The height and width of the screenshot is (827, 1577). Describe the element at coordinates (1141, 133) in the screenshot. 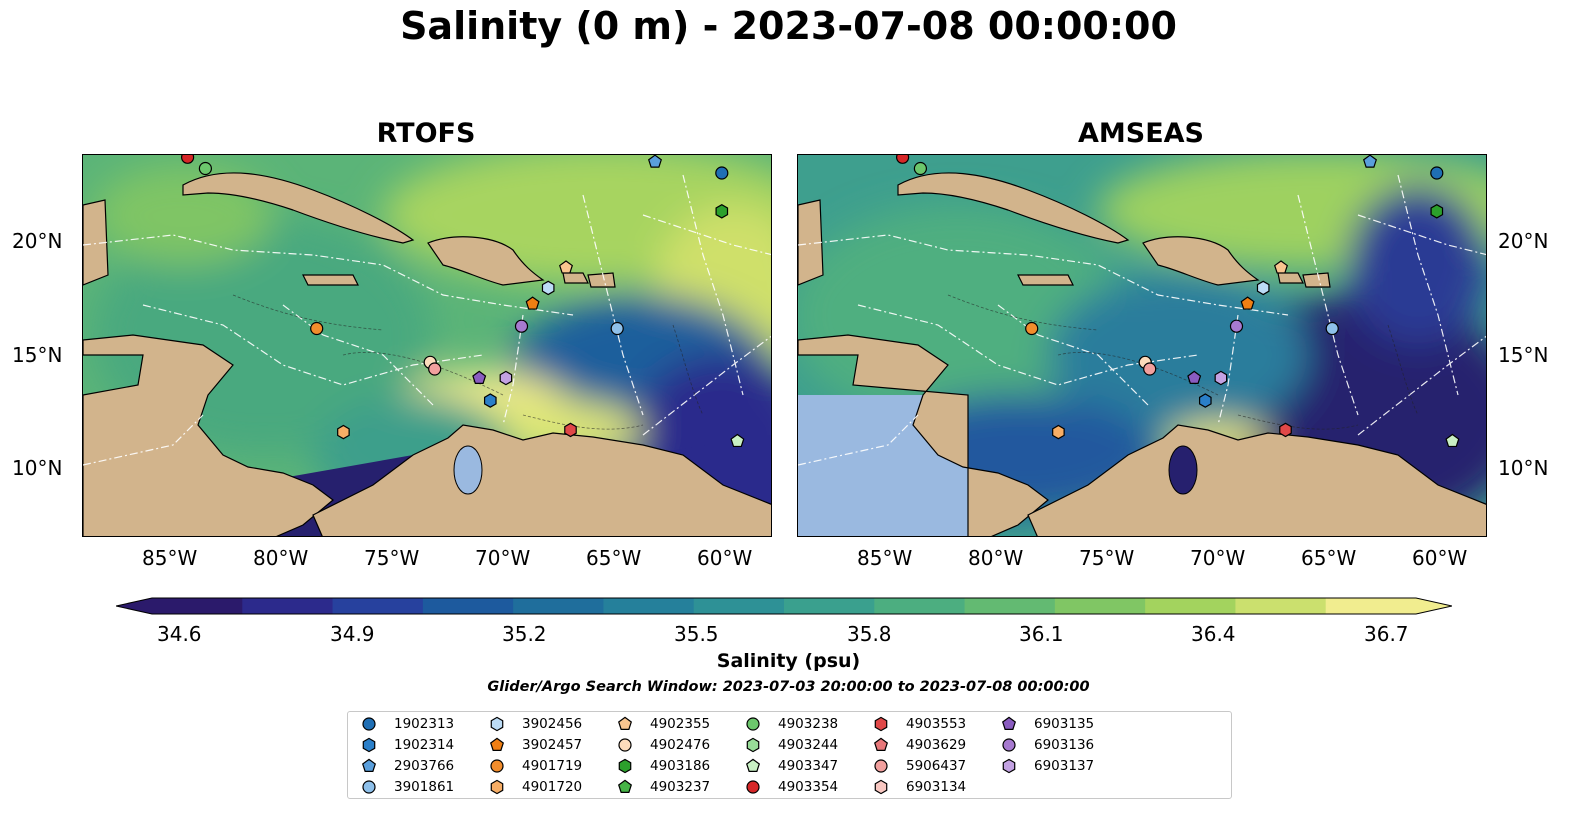

I see `panel-title-amseas: AMSEAS` at that location.